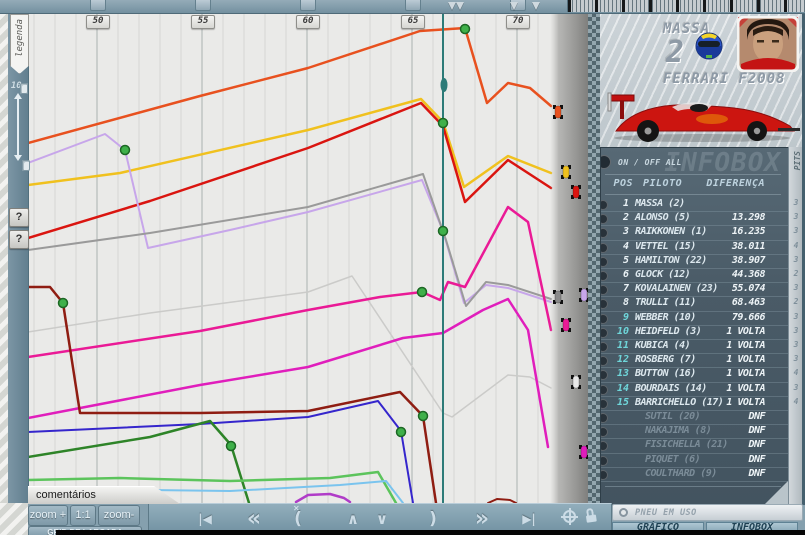  I want to click on crosshair-icon, so click(569, 516).